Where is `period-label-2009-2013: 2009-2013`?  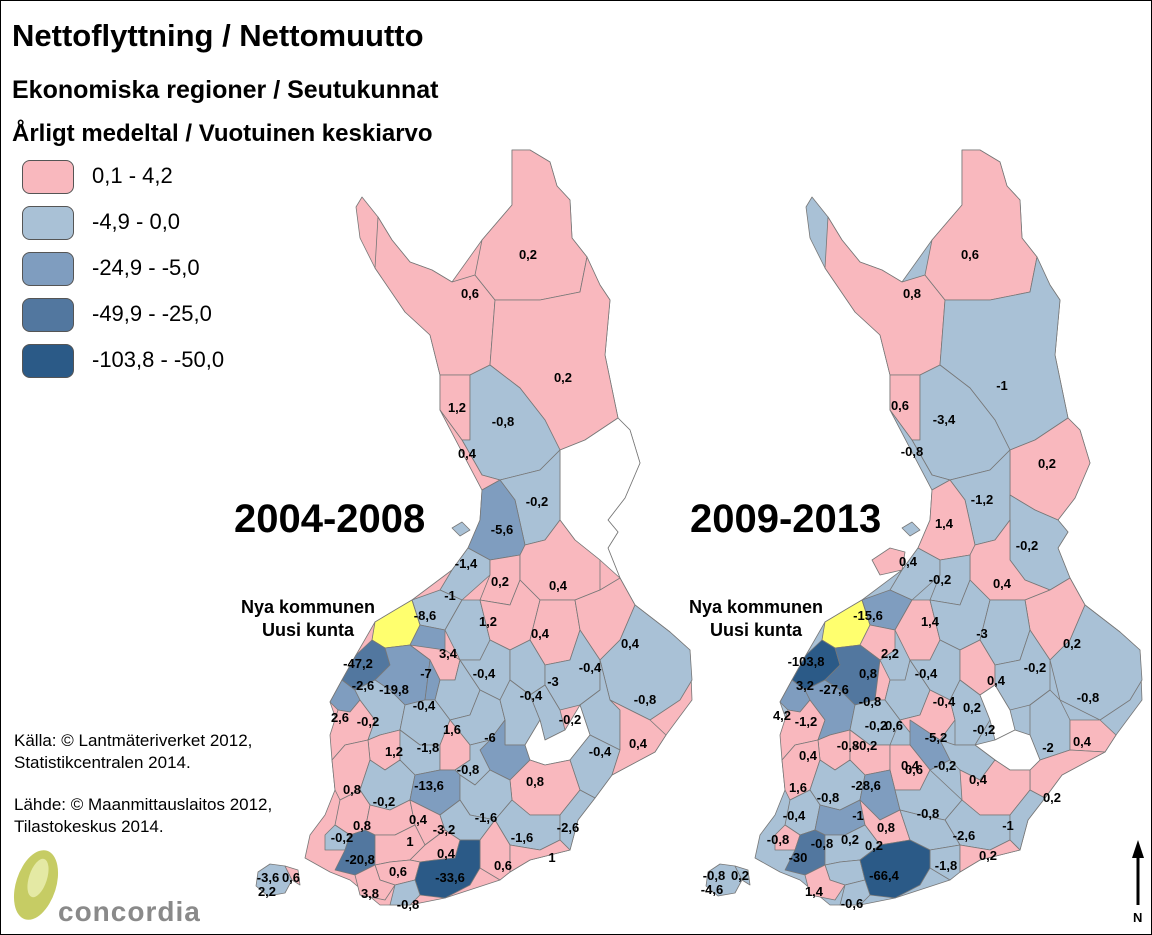
period-label-2009-2013: 2009-2013 is located at coordinates (785, 519).